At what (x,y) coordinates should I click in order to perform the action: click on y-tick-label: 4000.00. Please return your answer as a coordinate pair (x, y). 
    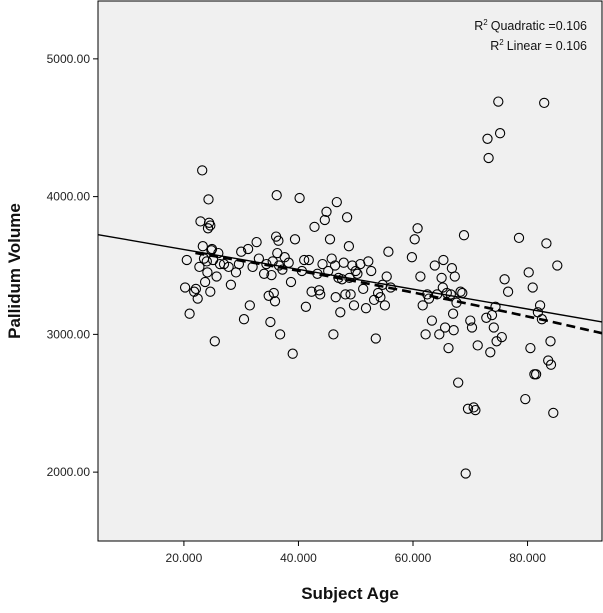
    Looking at the image, I should click on (69, 197).